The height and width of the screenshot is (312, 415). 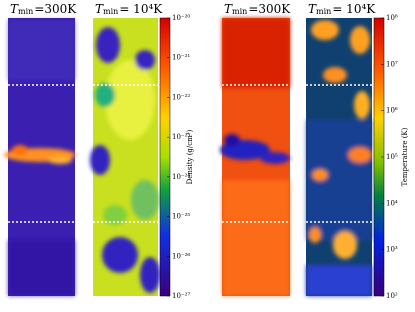 What do you see at coordinates (181, 97) in the screenshot?
I see `tick-label: 10⁻²²` at bounding box center [181, 97].